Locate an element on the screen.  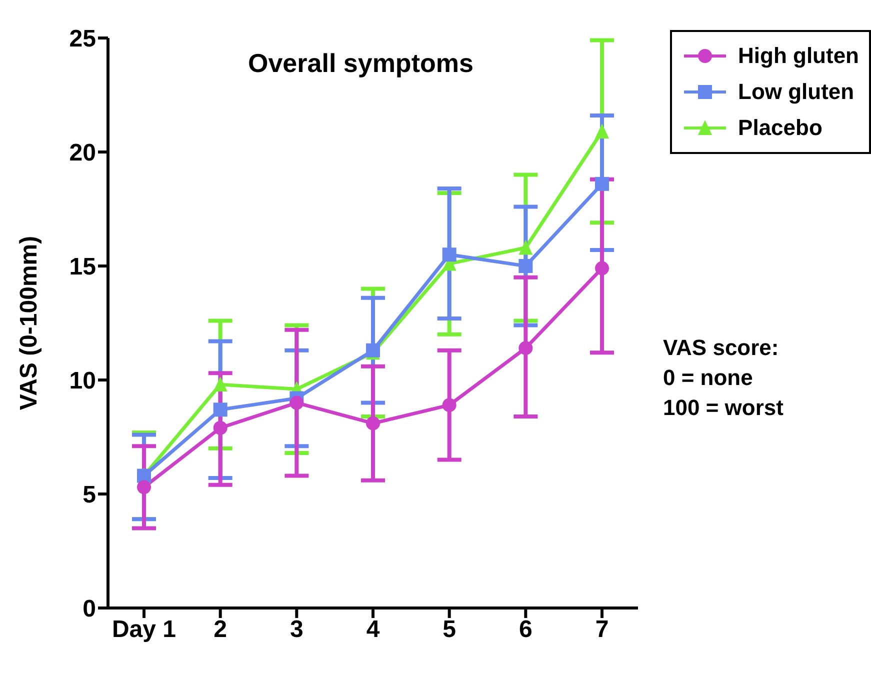
y-tick-label: 15 is located at coordinates (82, 267).